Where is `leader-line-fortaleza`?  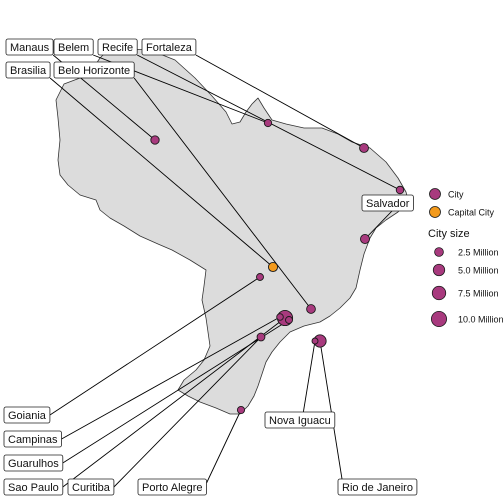 leader-line-fortaleza is located at coordinates (280, 101).